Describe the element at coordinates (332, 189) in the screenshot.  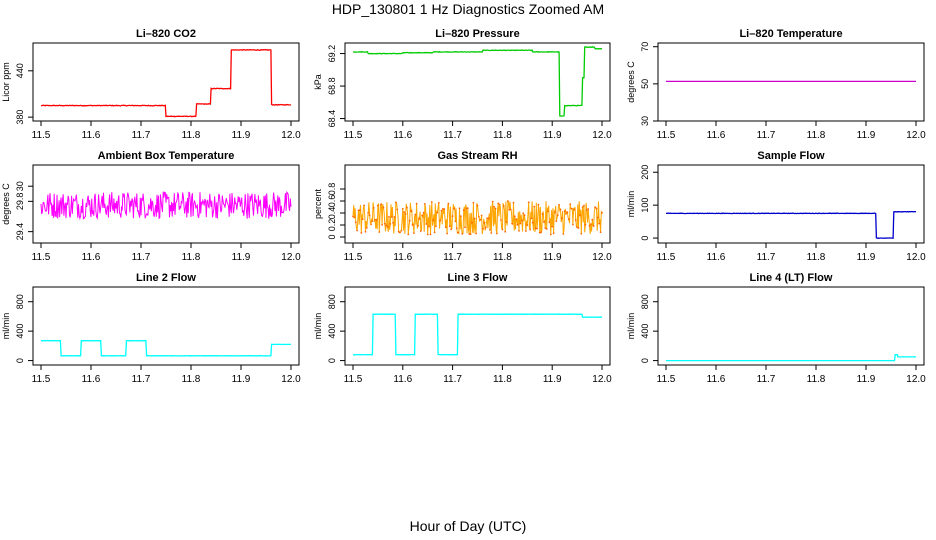
I see `y-tick-label: 0.8` at that location.